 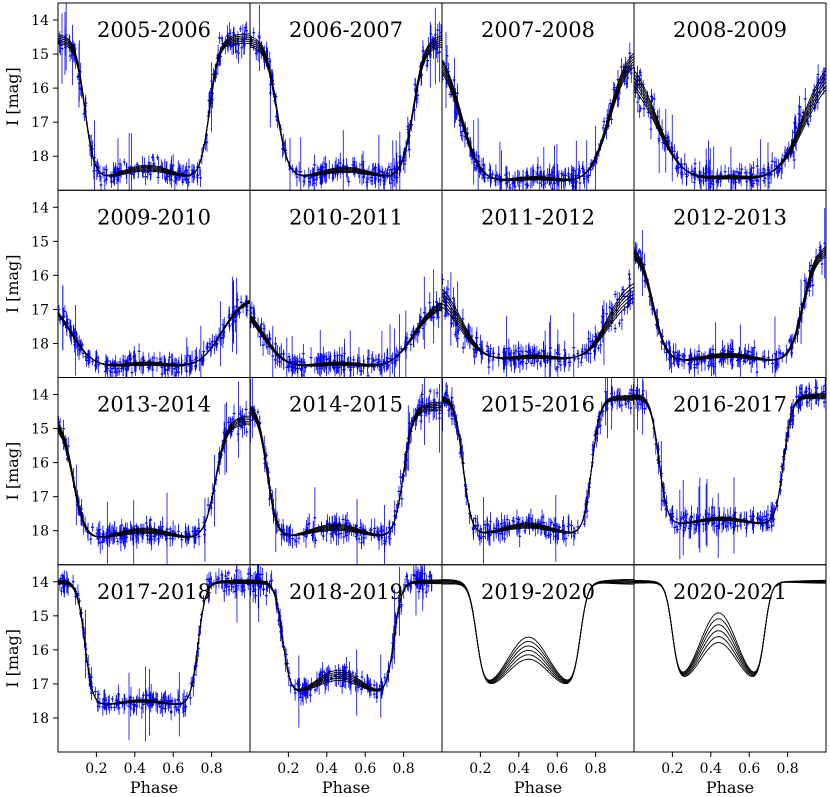 I want to click on panel-2010-2011: 2010-2011, so click(x=346, y=283).